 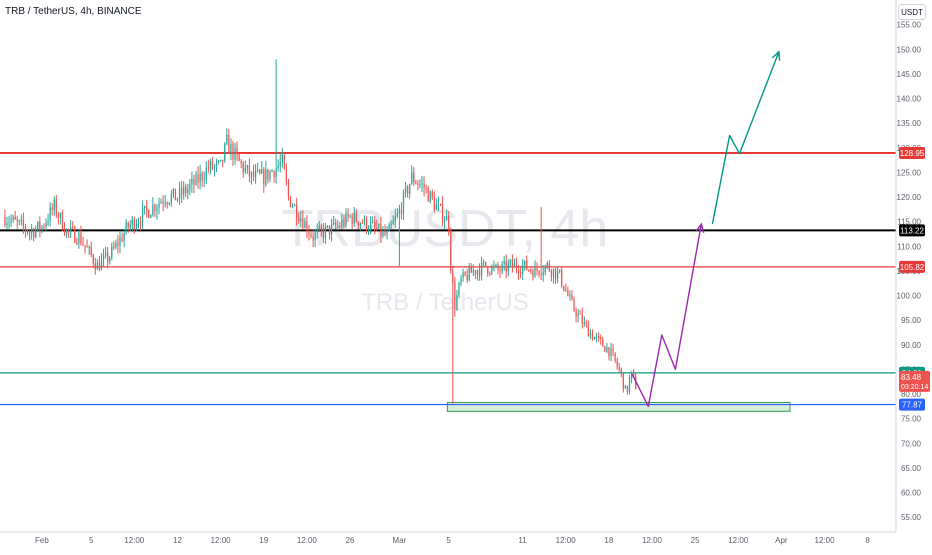 I want to click on price-label-resistance, so click(x=912, y=152).